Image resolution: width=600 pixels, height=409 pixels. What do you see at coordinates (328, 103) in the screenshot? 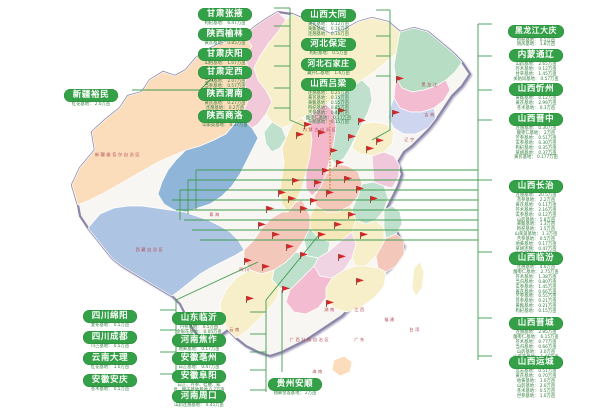
I see `callout-row: 黄甄基地： 0.55万亩` at bounding box center [328, 103].